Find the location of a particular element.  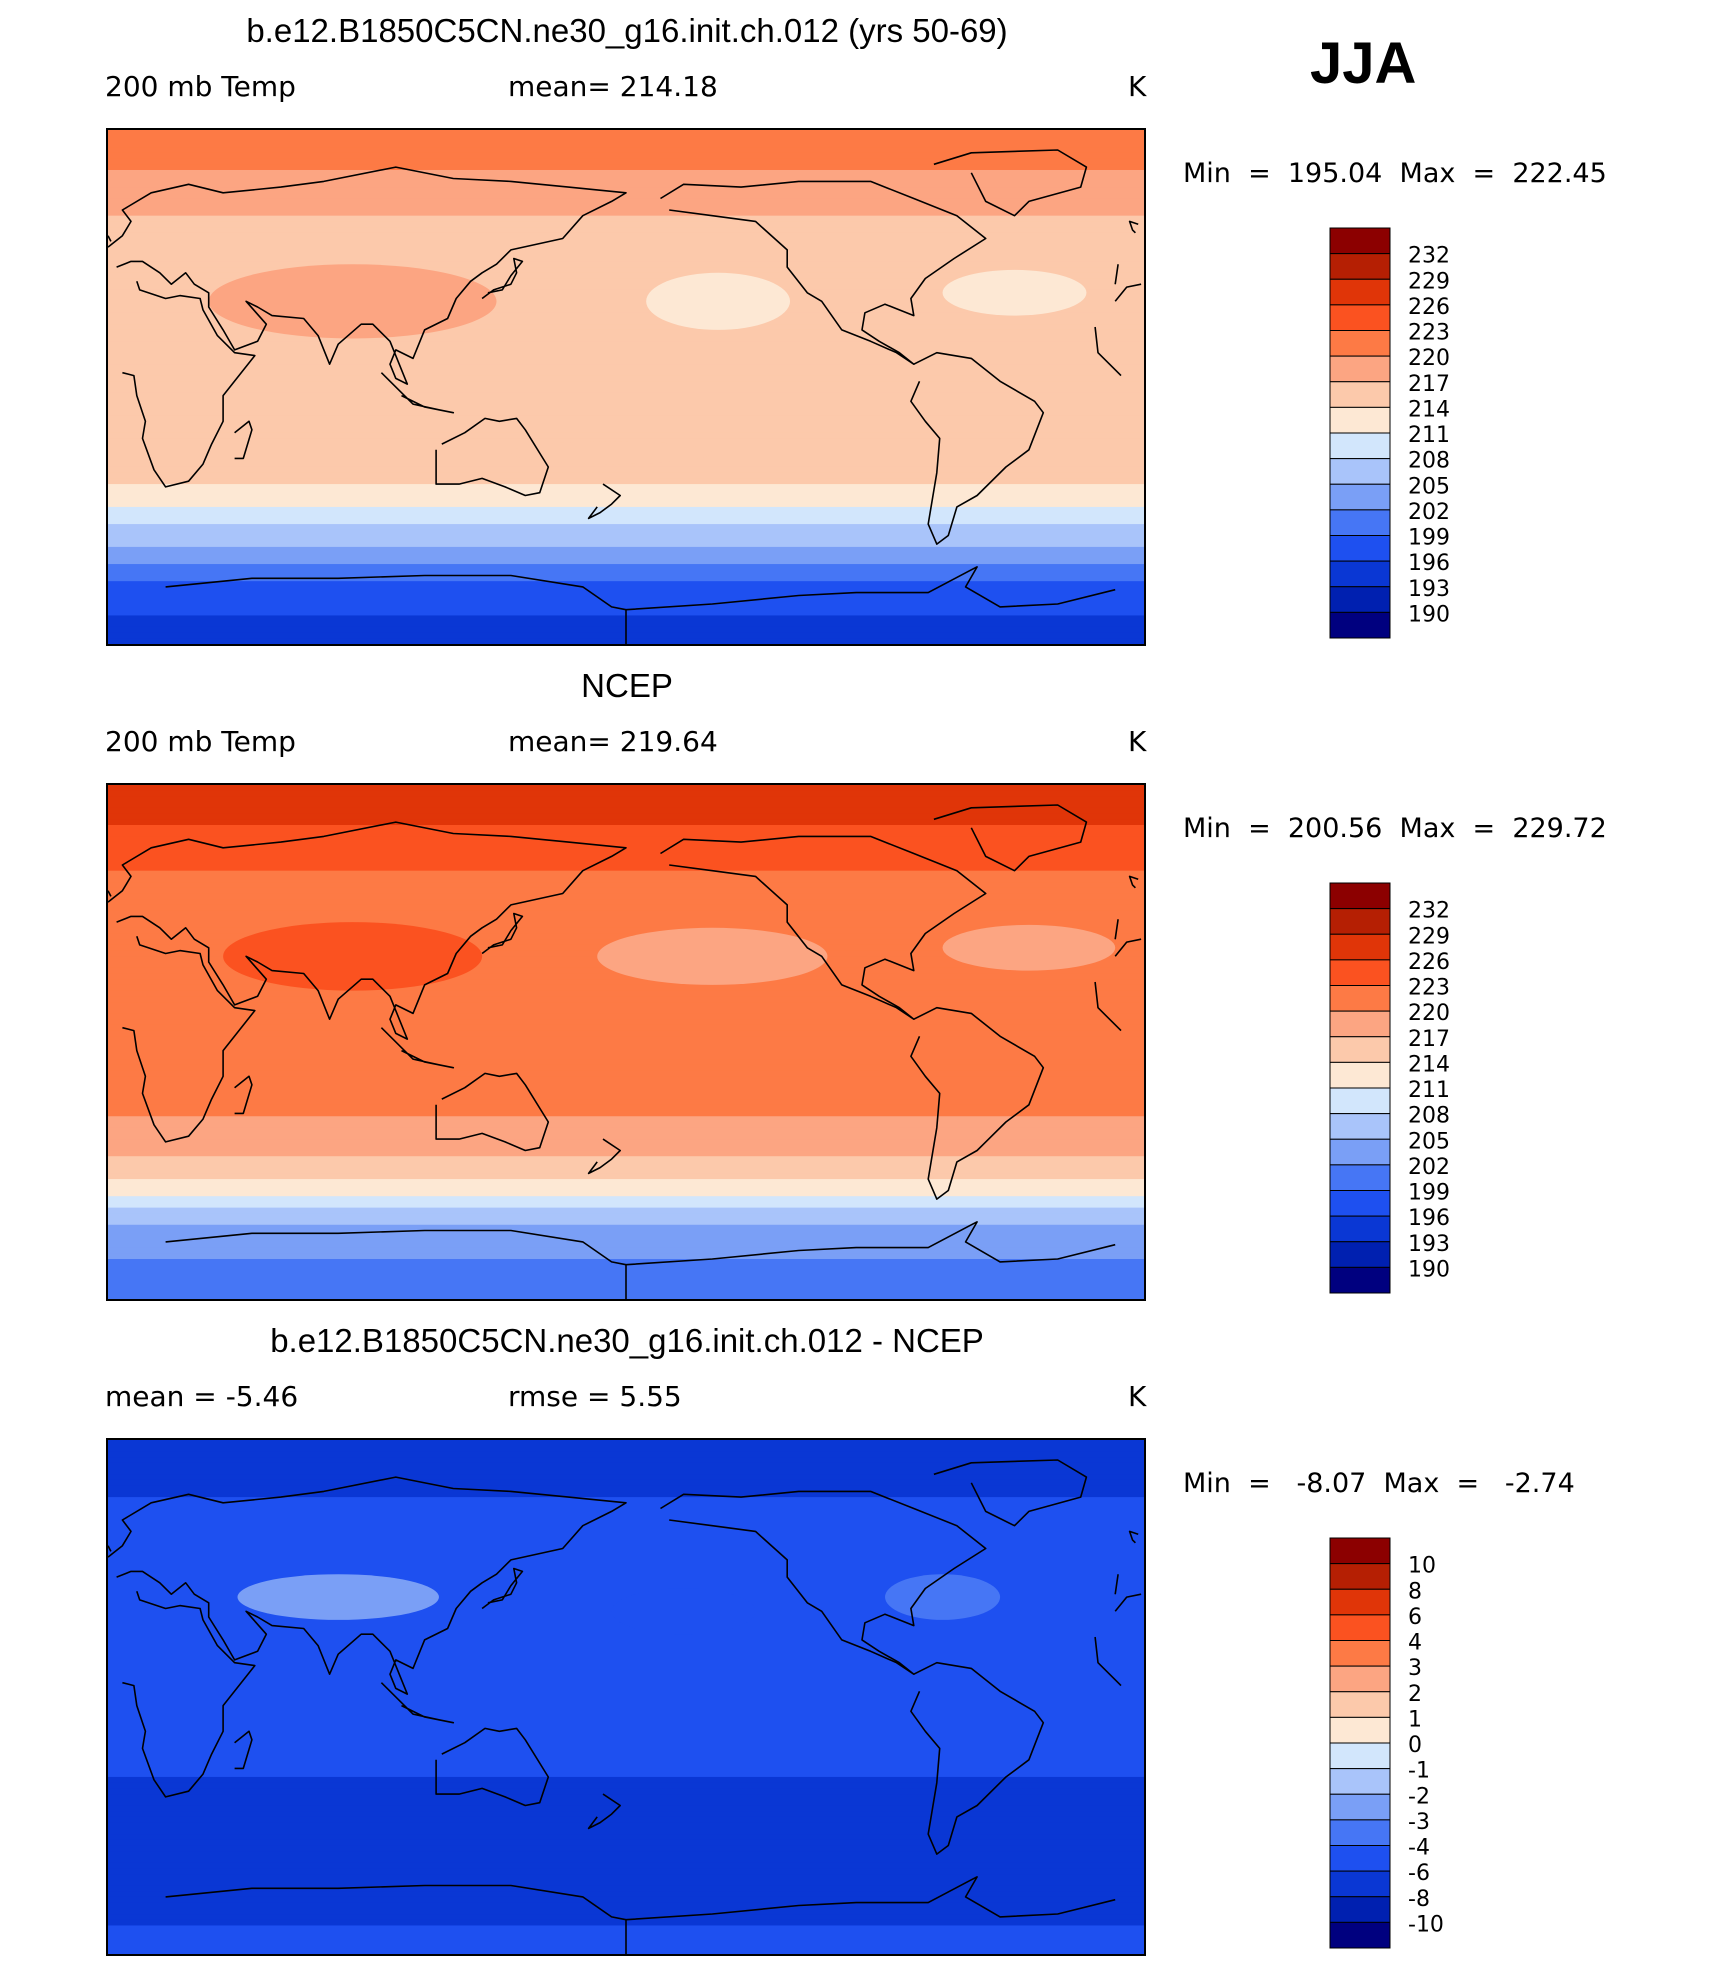

mean-stat: mean = -5.46 is located at coordinates (201, 1396).